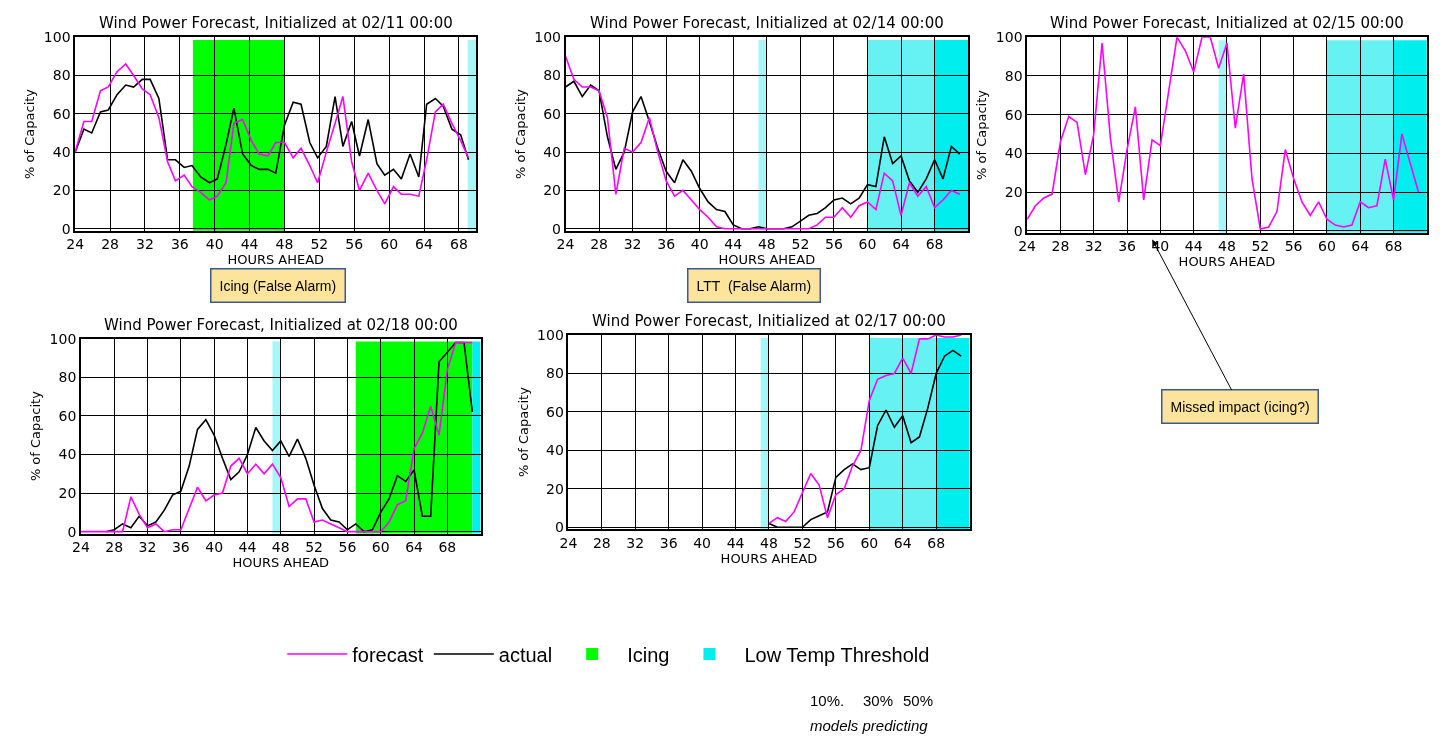 This screenshot has height=744, width=1447. I want to click on line-series, so click(1223, 133).